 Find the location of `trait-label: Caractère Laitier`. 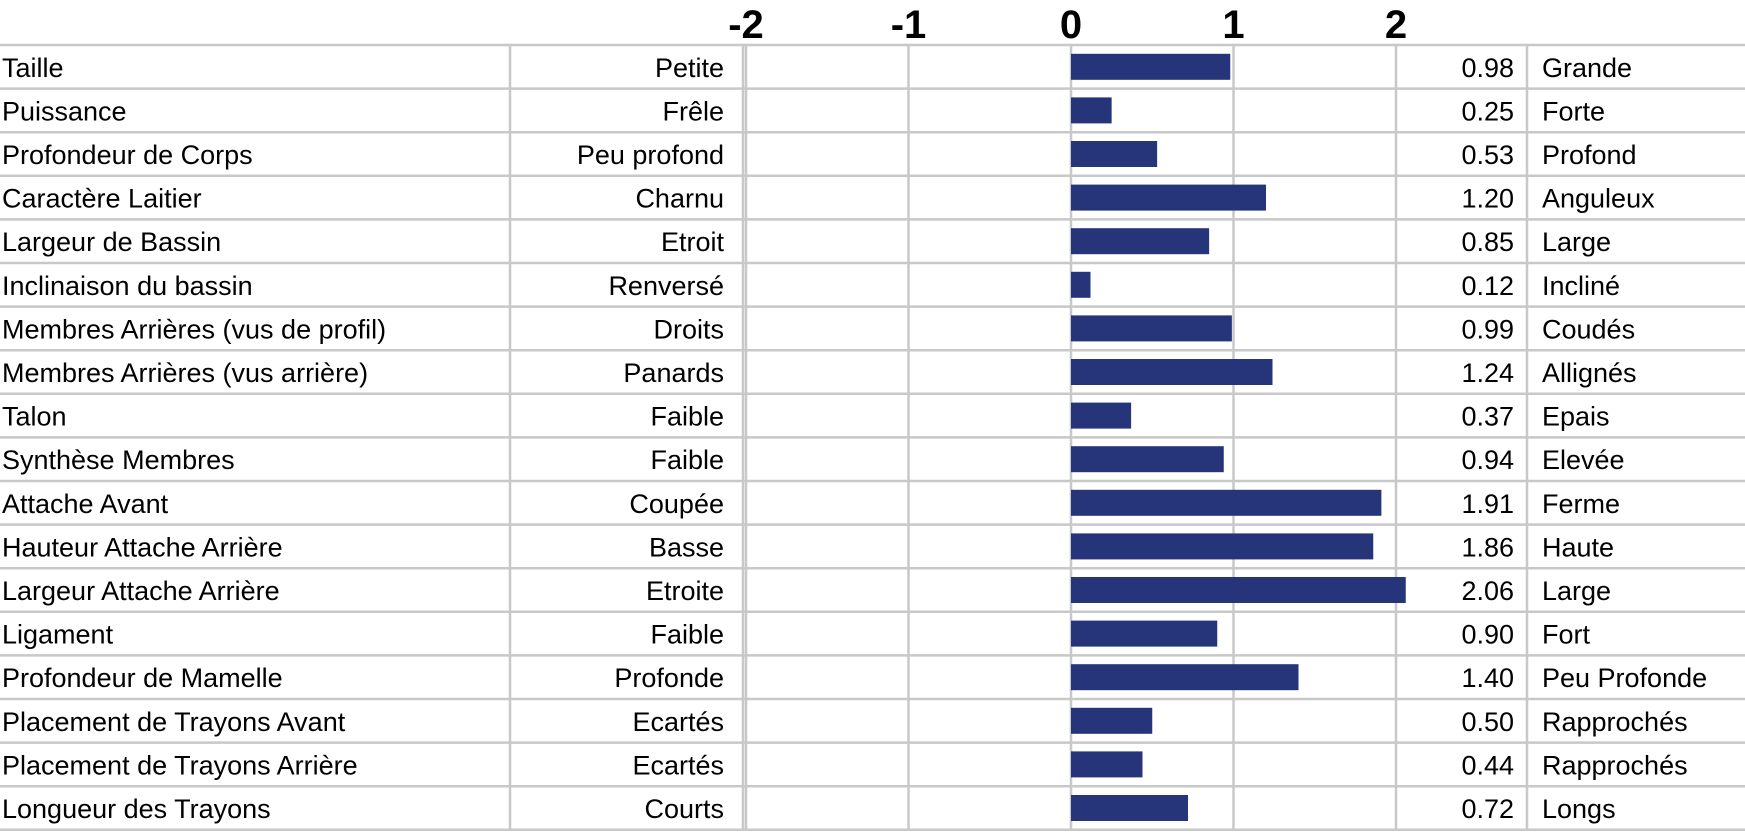

trait-label: Caractère Laitier is located at coordinates (102, 199).